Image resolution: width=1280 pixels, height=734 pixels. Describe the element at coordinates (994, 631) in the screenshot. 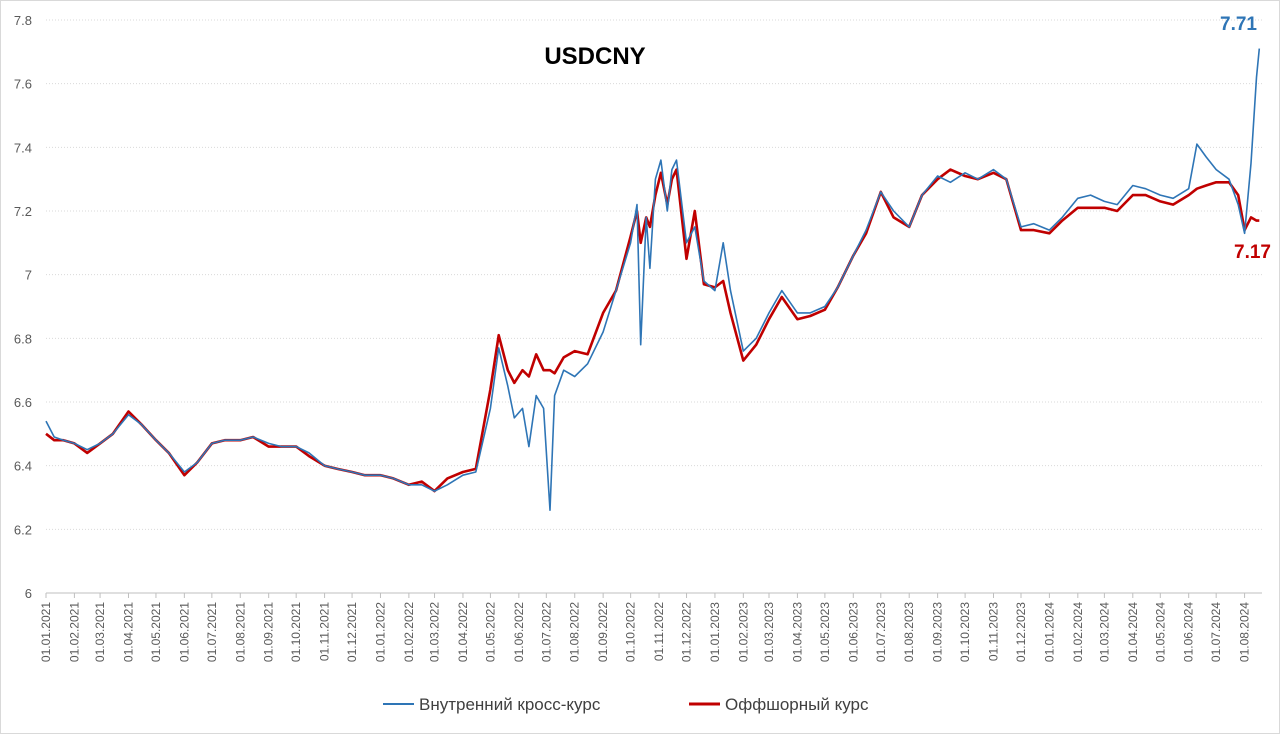

I see `x-tick-label: 01.11.2023` at that location.